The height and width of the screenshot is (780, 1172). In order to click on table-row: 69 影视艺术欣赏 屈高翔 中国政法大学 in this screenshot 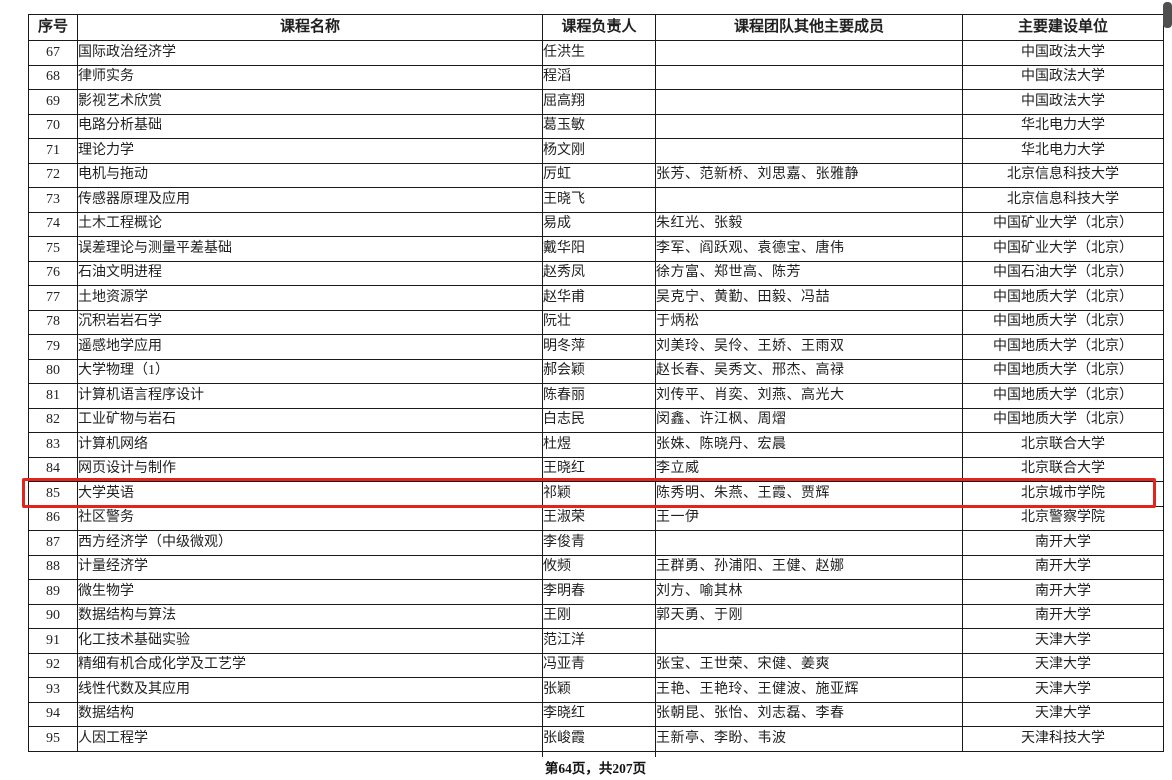, I will do `click(596, 102)`.